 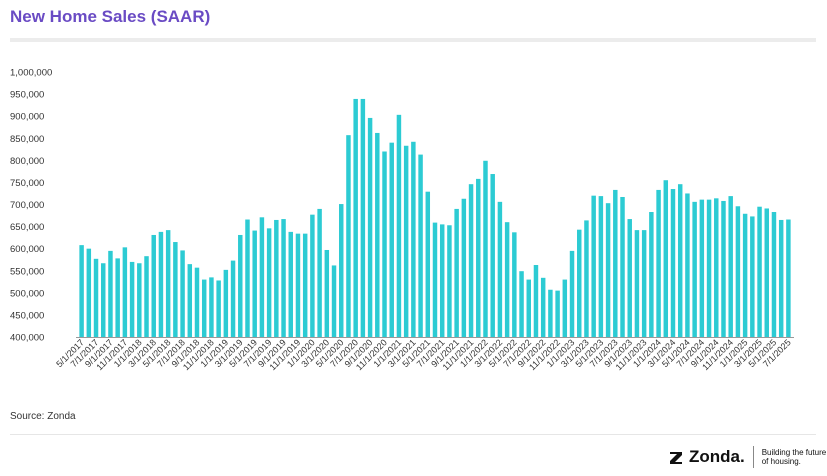 I want to click on y-tick-label: 700,000, so click(x=27, y=205).